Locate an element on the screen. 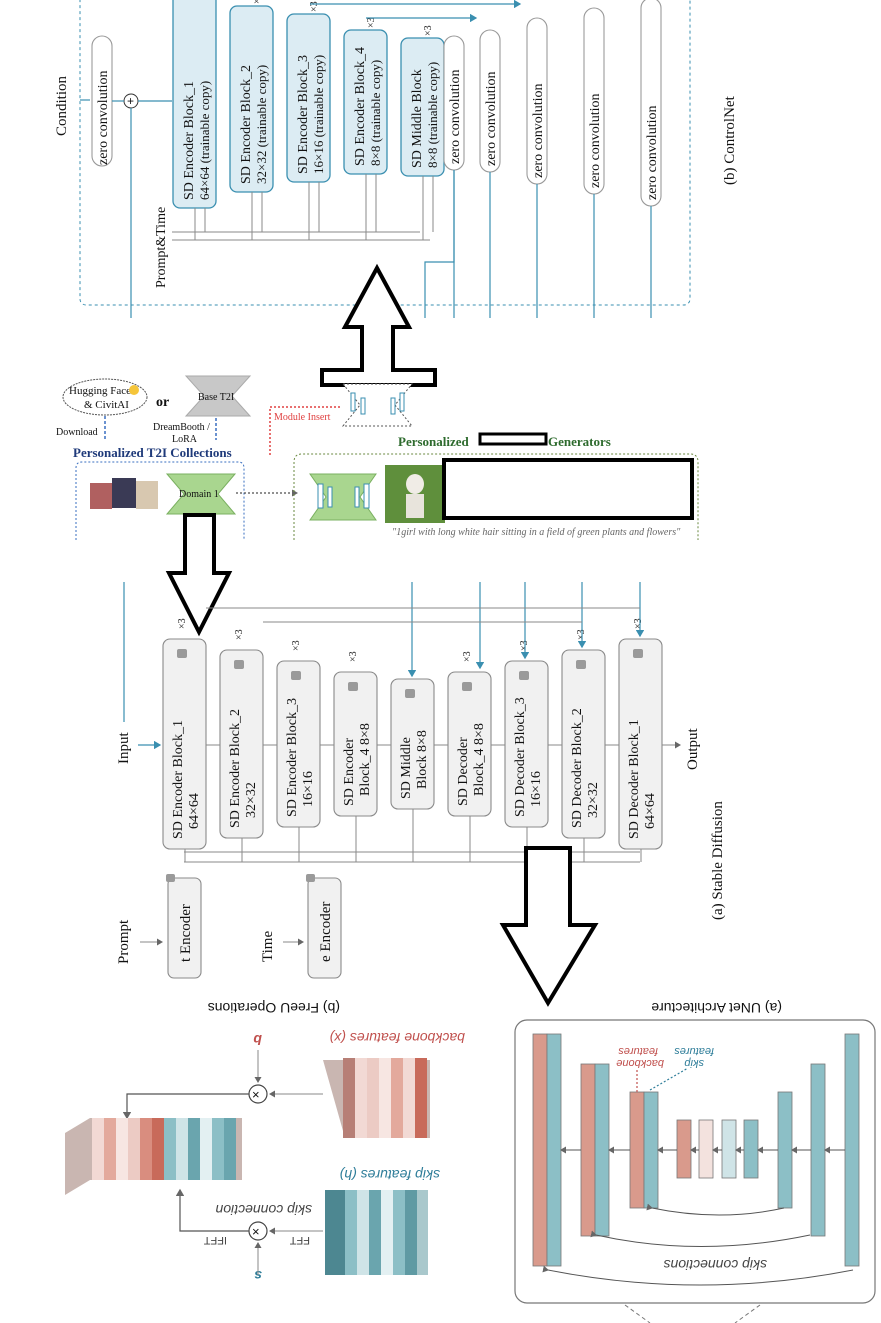 Image resolution: width=881 pixels, height=1323 pixels. cn-block-name: SD Encoder Block_2 is located at coordinates (246, 124).